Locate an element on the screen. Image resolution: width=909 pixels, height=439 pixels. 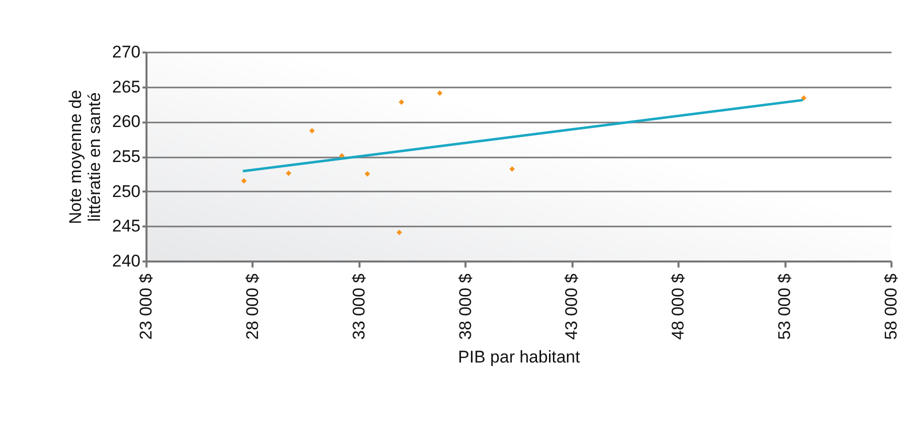
y-tick-label: 260 is located at coordinates (126, 122).